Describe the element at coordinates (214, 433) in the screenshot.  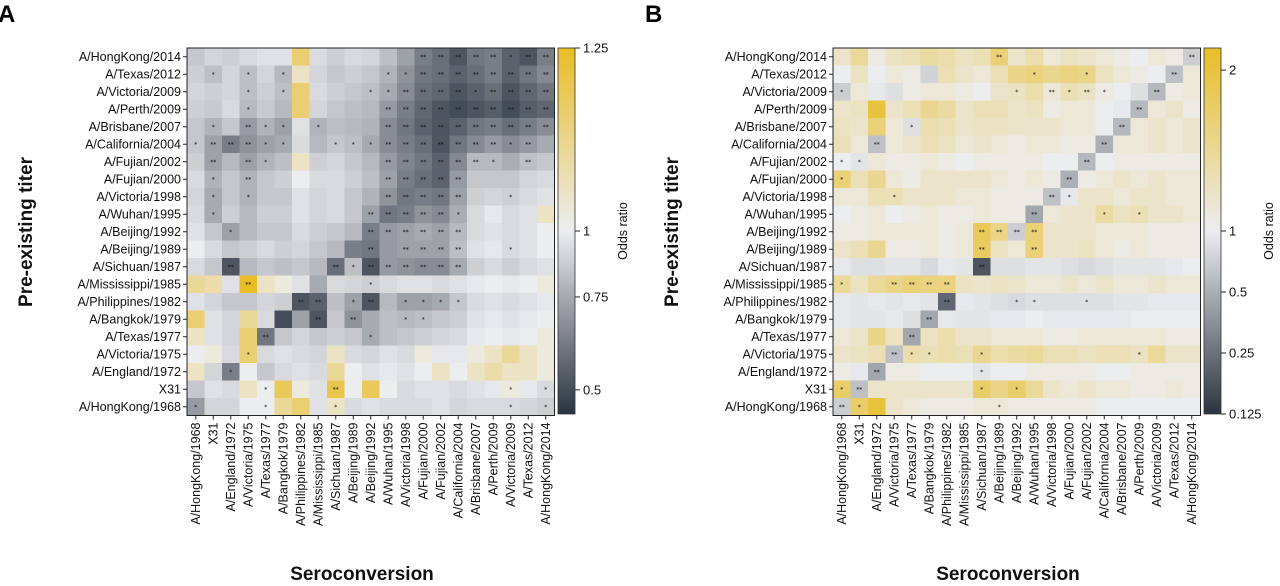
I see `column-label: X31` at that location.